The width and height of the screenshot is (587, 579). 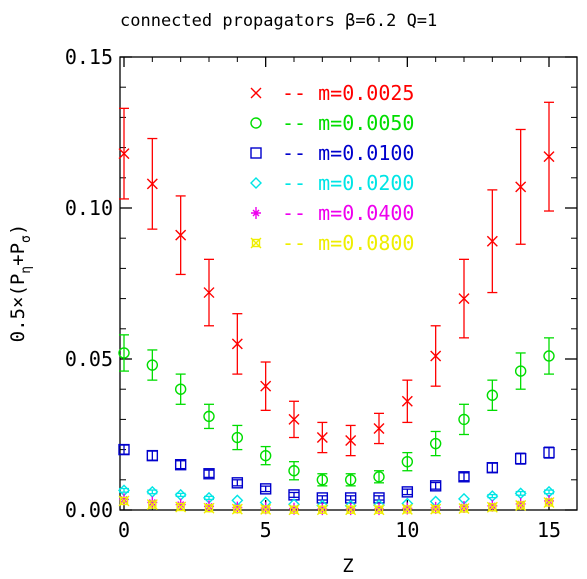 I want to click on legend-label: -- m=0.0050, so click(x=348, y=123).